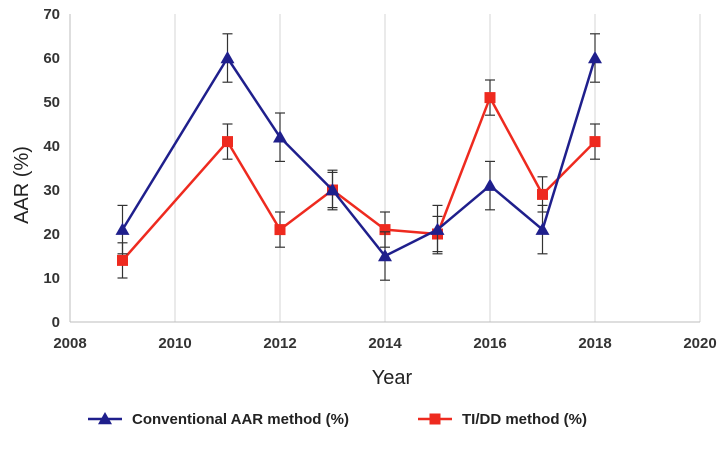  I want to click on x-tick-label-2020: 2020, so click(699, 343).